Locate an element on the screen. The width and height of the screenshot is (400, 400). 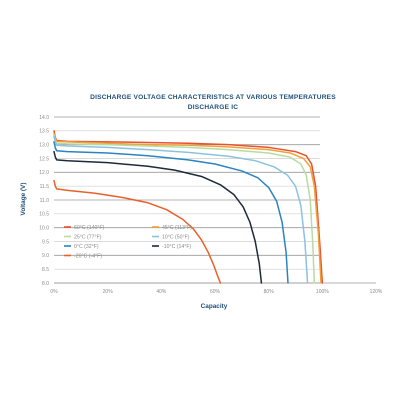
y-tick-label: 8.0 is located at coordinates (45, 284).